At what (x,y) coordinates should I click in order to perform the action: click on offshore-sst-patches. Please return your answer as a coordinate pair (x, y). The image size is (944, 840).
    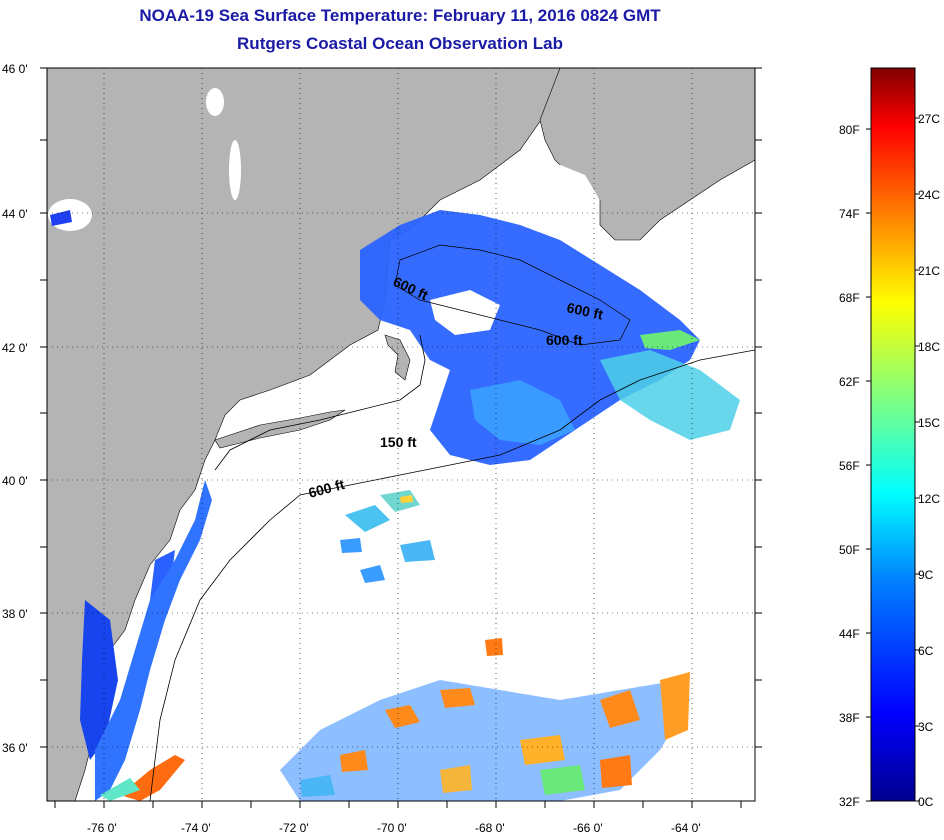
    Looking at the image, I should click on (387, 536).